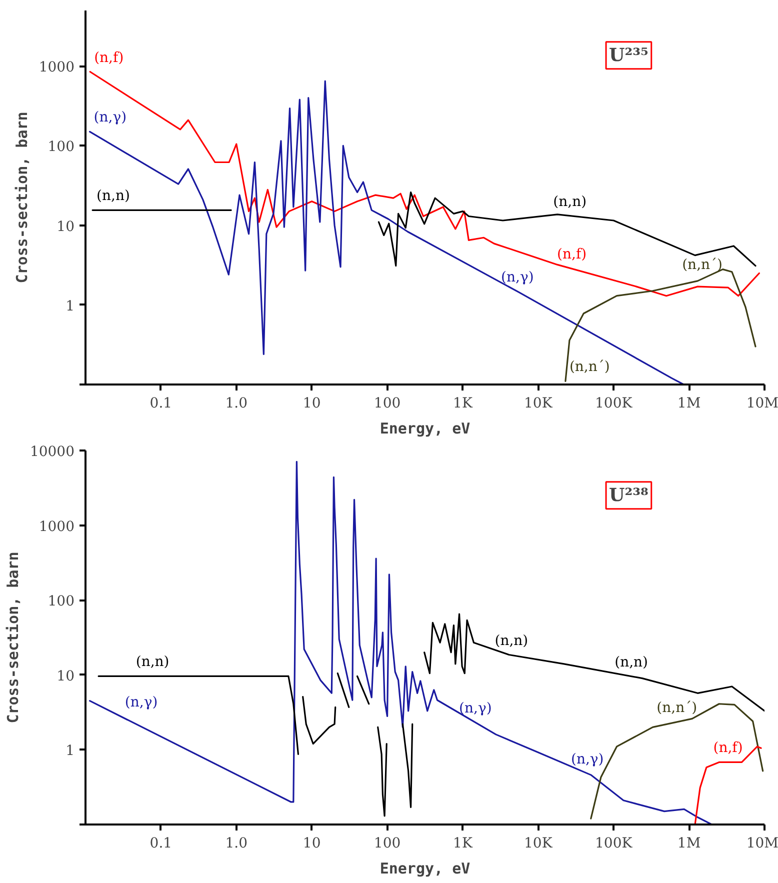 The width and height of the screenshot is (778, 883). I want to click on text: U²³⁸, so click(628, 495).